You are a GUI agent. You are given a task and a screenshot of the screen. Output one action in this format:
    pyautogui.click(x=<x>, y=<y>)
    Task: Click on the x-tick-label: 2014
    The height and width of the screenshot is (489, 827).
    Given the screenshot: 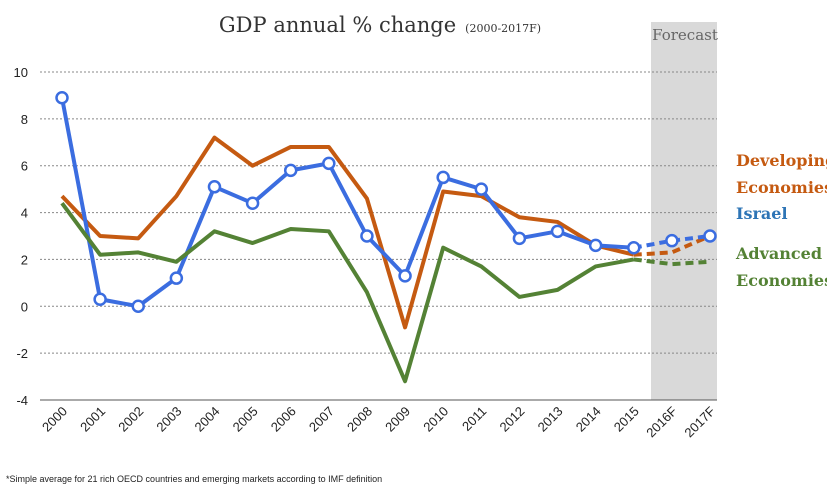 What is the action you would take?
    pyautogui.click(x=588, y=419)
    